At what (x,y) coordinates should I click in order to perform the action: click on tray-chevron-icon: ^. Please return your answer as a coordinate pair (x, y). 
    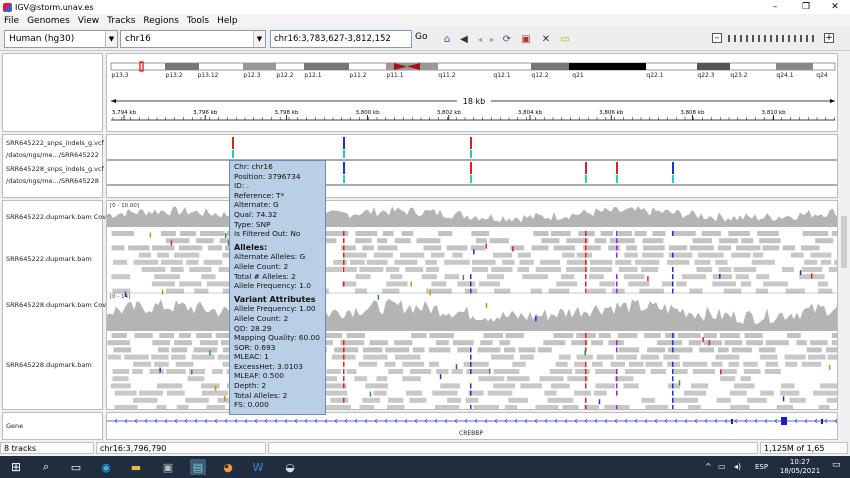
    Looking at the image, I should click on (708, 466).